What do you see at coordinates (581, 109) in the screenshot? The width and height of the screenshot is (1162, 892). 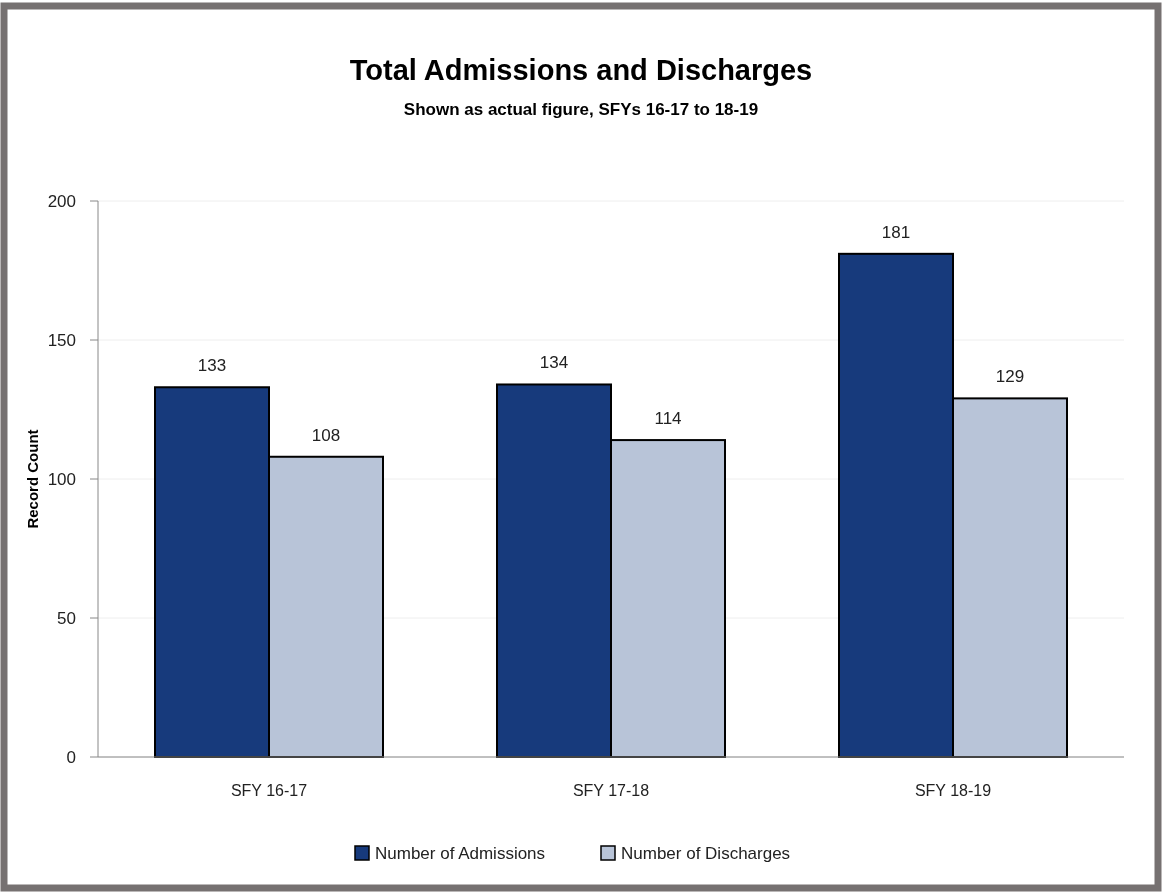 I see `chart-subtitle: Shown as actual figure, SFYs 16-17 to 18-19` at bounding box center [581, 109].